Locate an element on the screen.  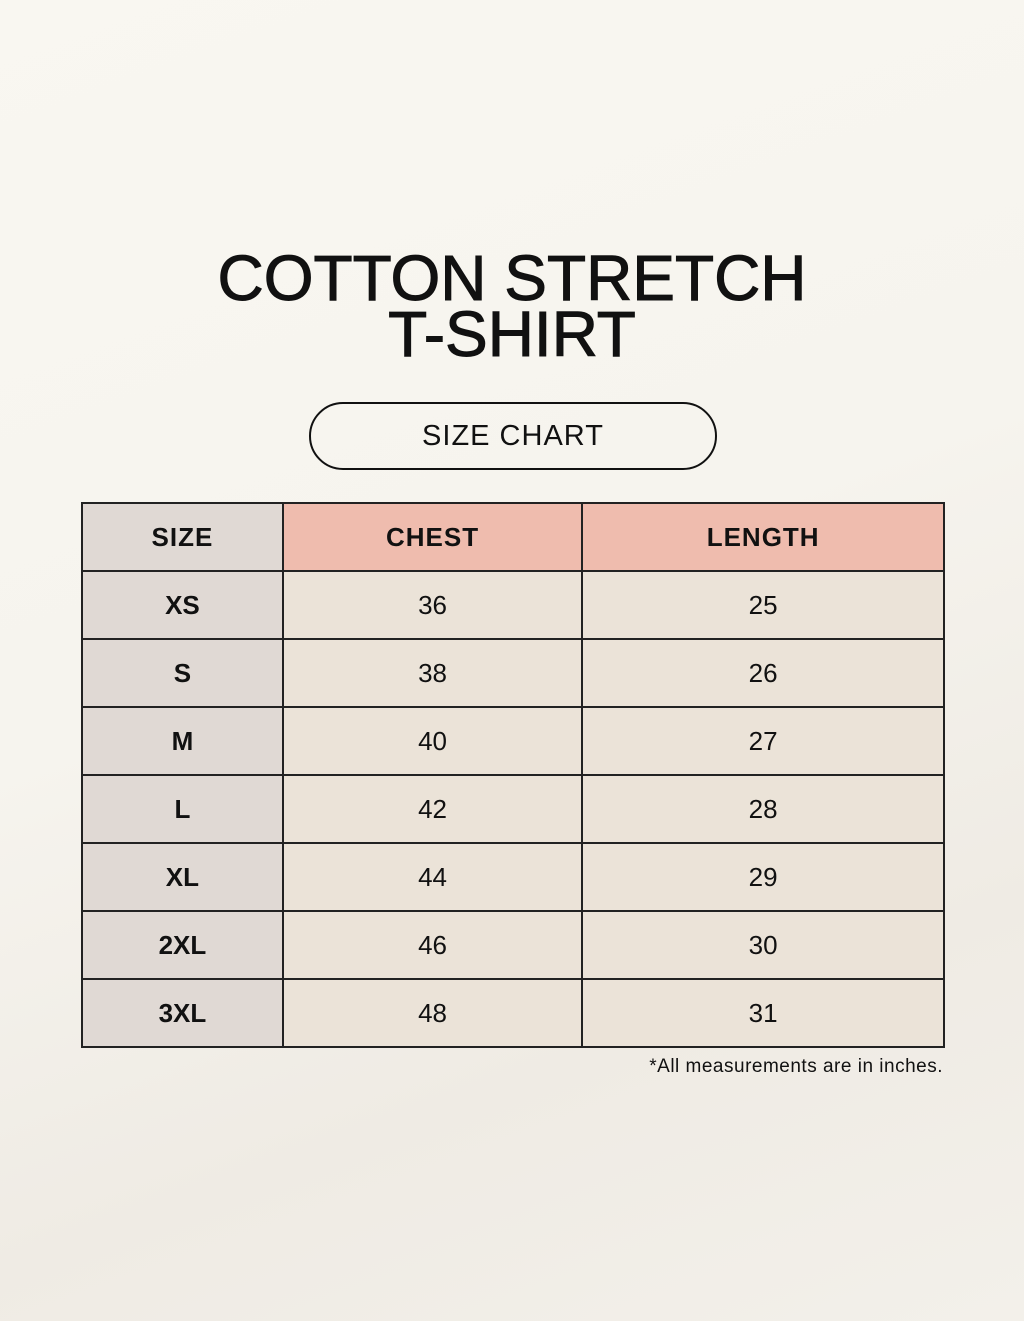
length-cell: 28 is located at coordinates (763, 809).